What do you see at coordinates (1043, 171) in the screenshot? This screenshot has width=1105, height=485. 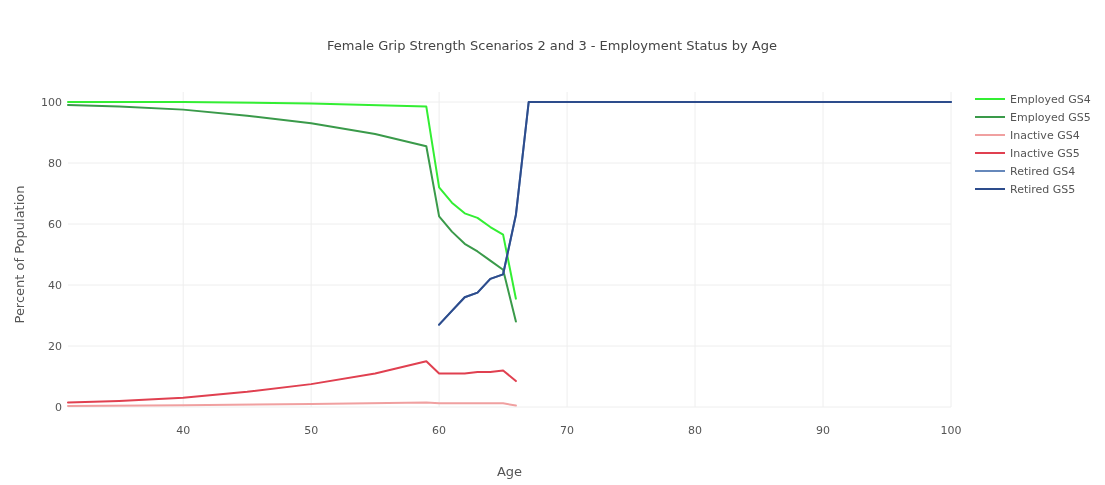 I see `legend-label: Retired GS4` at bounding box center [1043, 171].